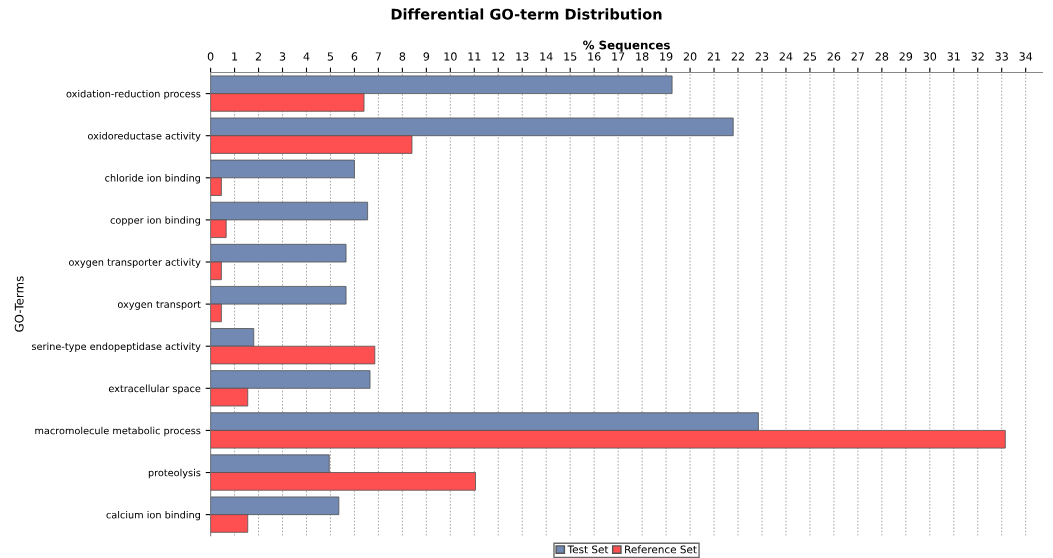  What do you see at coordinates (498, 56) in the screenshot?
I see `x-tick-label: 12` at bounding box center [498, 56].